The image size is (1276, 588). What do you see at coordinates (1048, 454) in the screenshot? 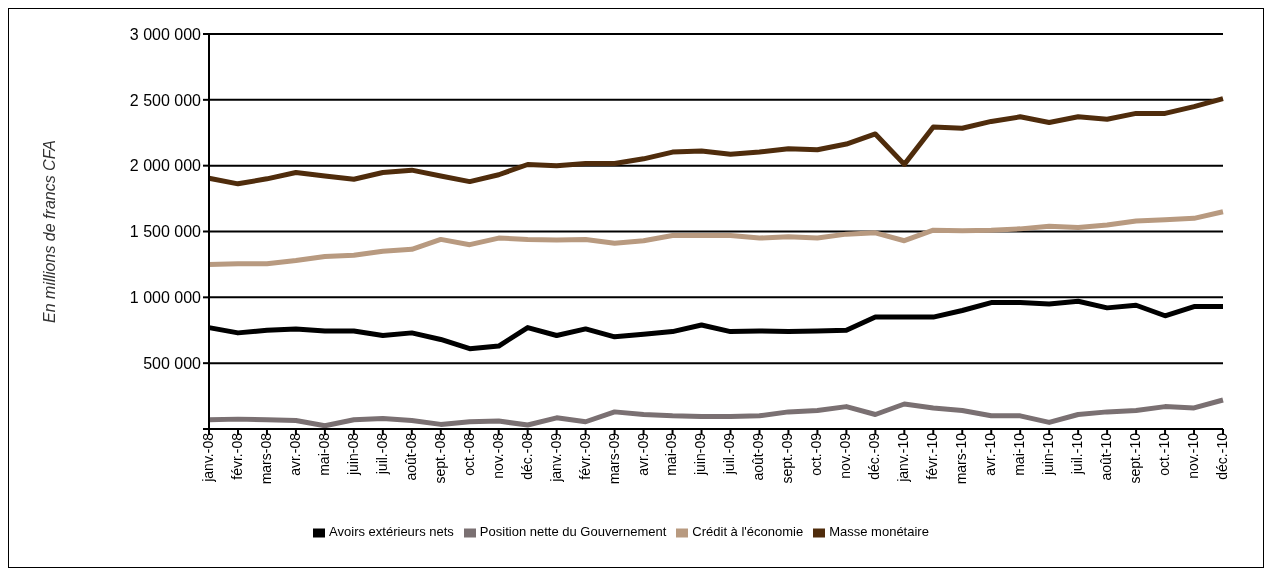
I see `x-tick-label: juin-10` at bounding box center [1048, 454].